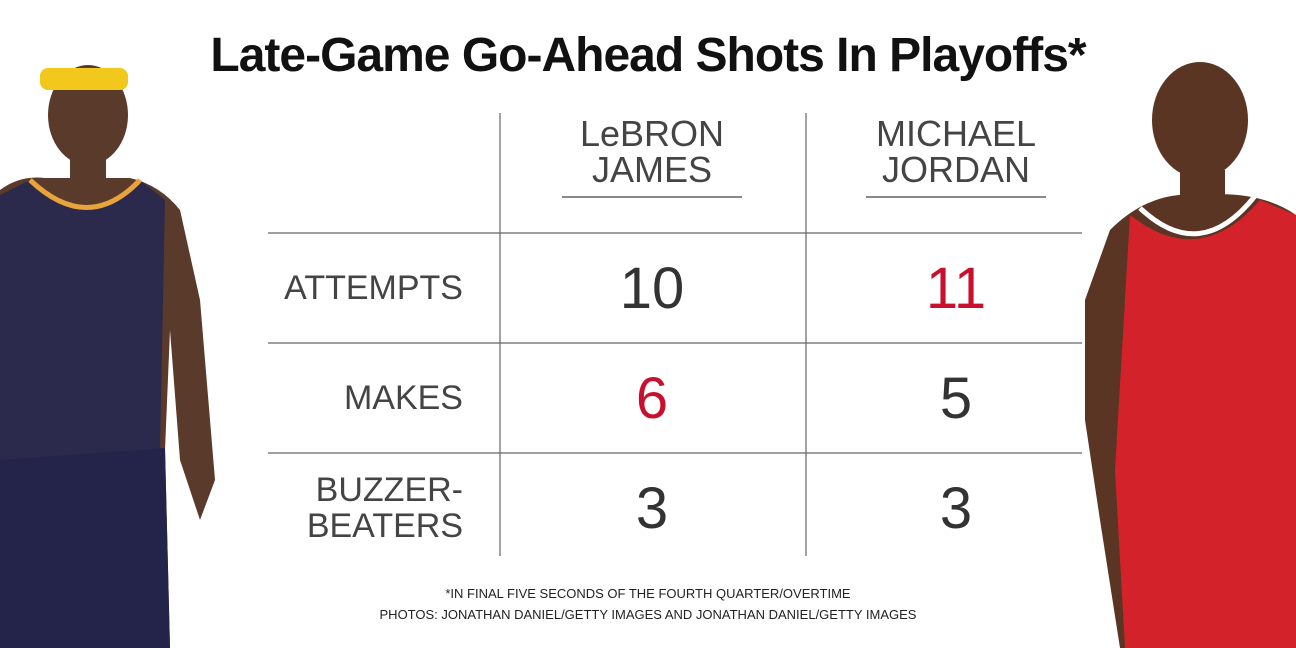 The height and width of the screenshot is (648, 1296). What do you see at coordinates (1190, 355) in the screenshot?
I see `player-right-photo` at bounding box center [1190, 355].